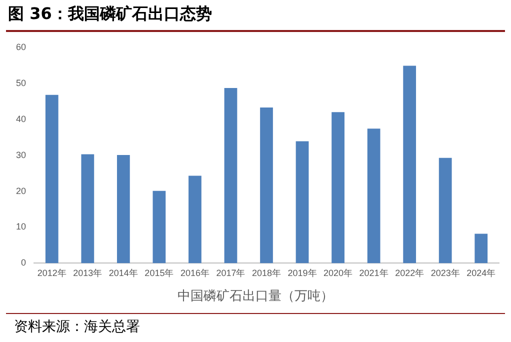 The height and width of the screenshot is (342, 511). I want to click on x-tick-label: 2019年, so click(302, 273).